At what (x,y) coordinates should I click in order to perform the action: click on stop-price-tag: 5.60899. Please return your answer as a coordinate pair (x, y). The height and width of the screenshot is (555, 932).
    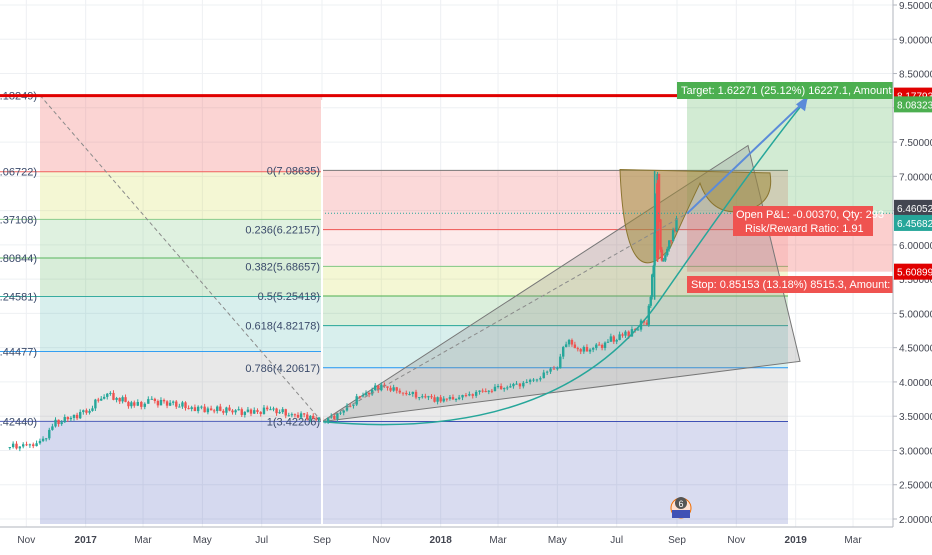
    Looking at the image, I should click on (914, 273).